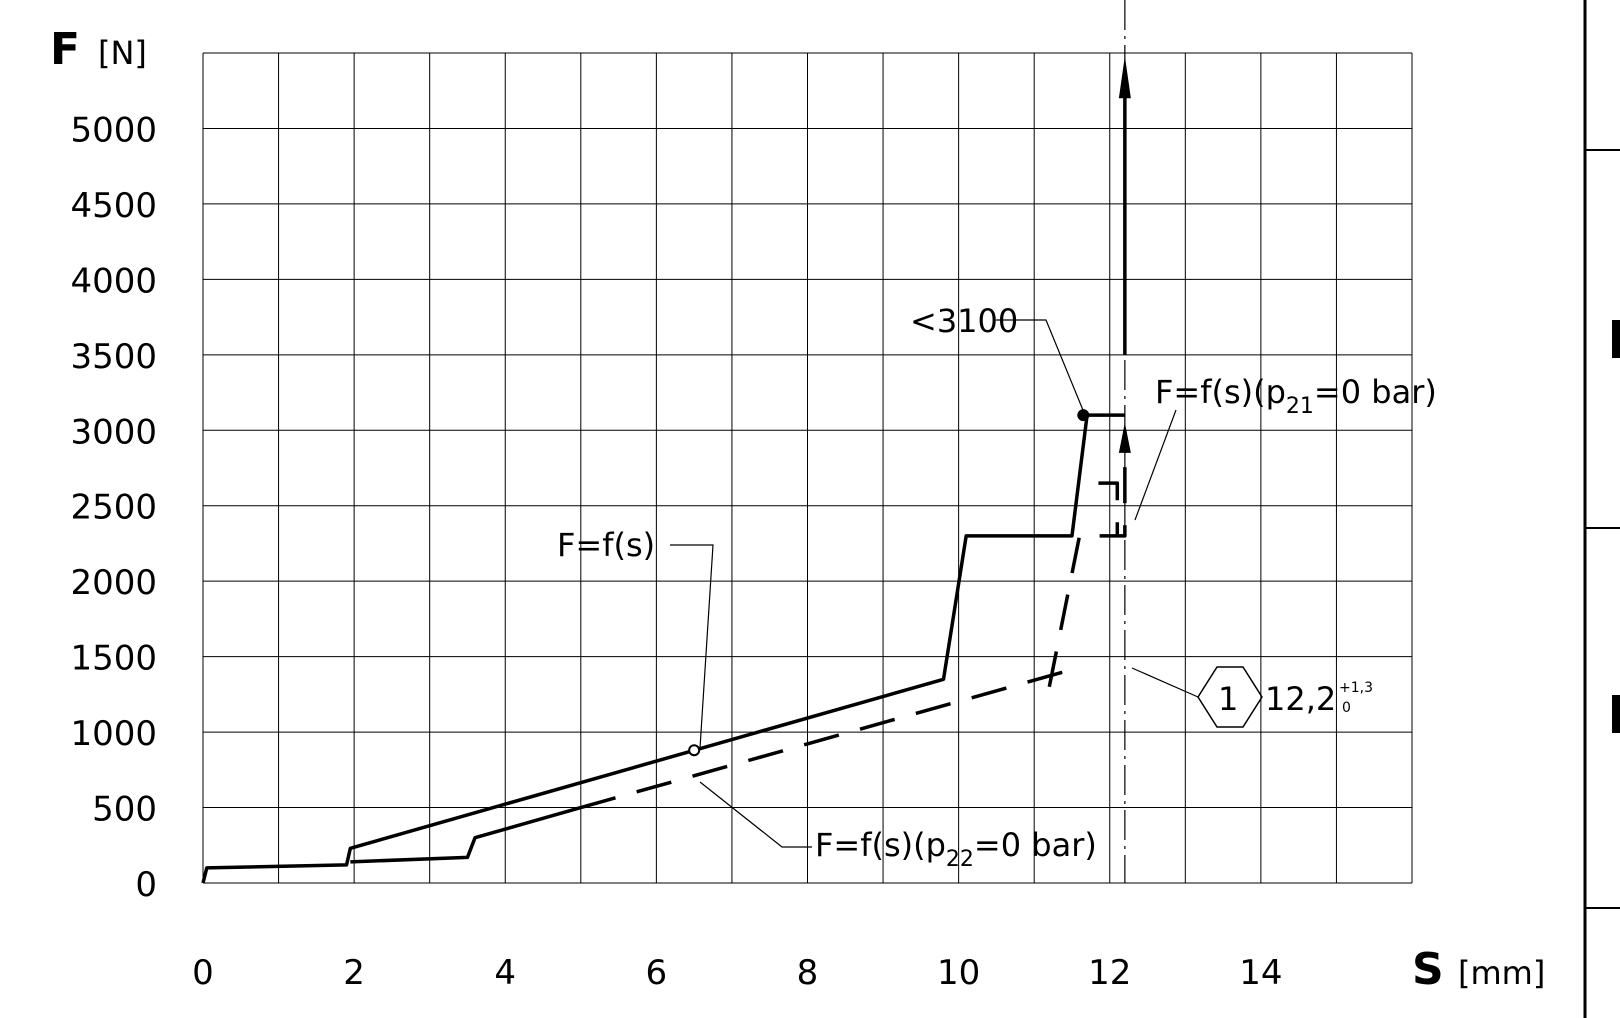 The image size is (1620, 1018). What do you see at coordinates (737, 973) in the screenshot?
I see `x-tick-labels: 0 2 4 6 8 10 12 14` at bounding box center [737, 973].